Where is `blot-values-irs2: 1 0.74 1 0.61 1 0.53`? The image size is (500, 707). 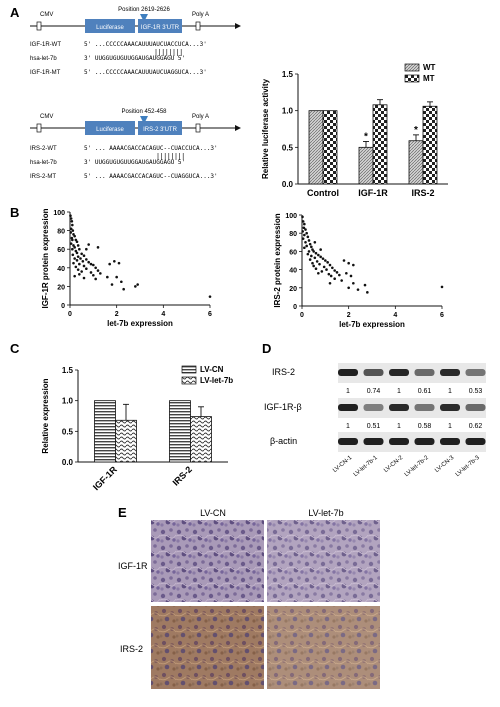
blot-values-irs2: 1 0.74 1 0.61 1 0.53 is located at coordinates (414, 391).